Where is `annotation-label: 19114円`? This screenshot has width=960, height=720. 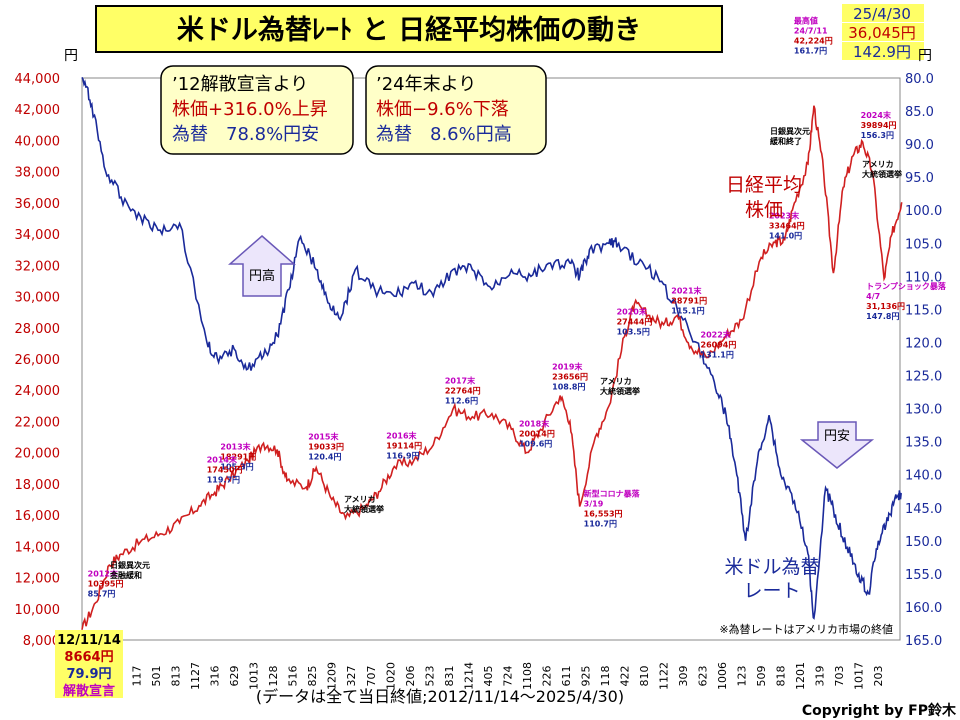 annotation-label: 19114円 is located at coordinates (404, 445).